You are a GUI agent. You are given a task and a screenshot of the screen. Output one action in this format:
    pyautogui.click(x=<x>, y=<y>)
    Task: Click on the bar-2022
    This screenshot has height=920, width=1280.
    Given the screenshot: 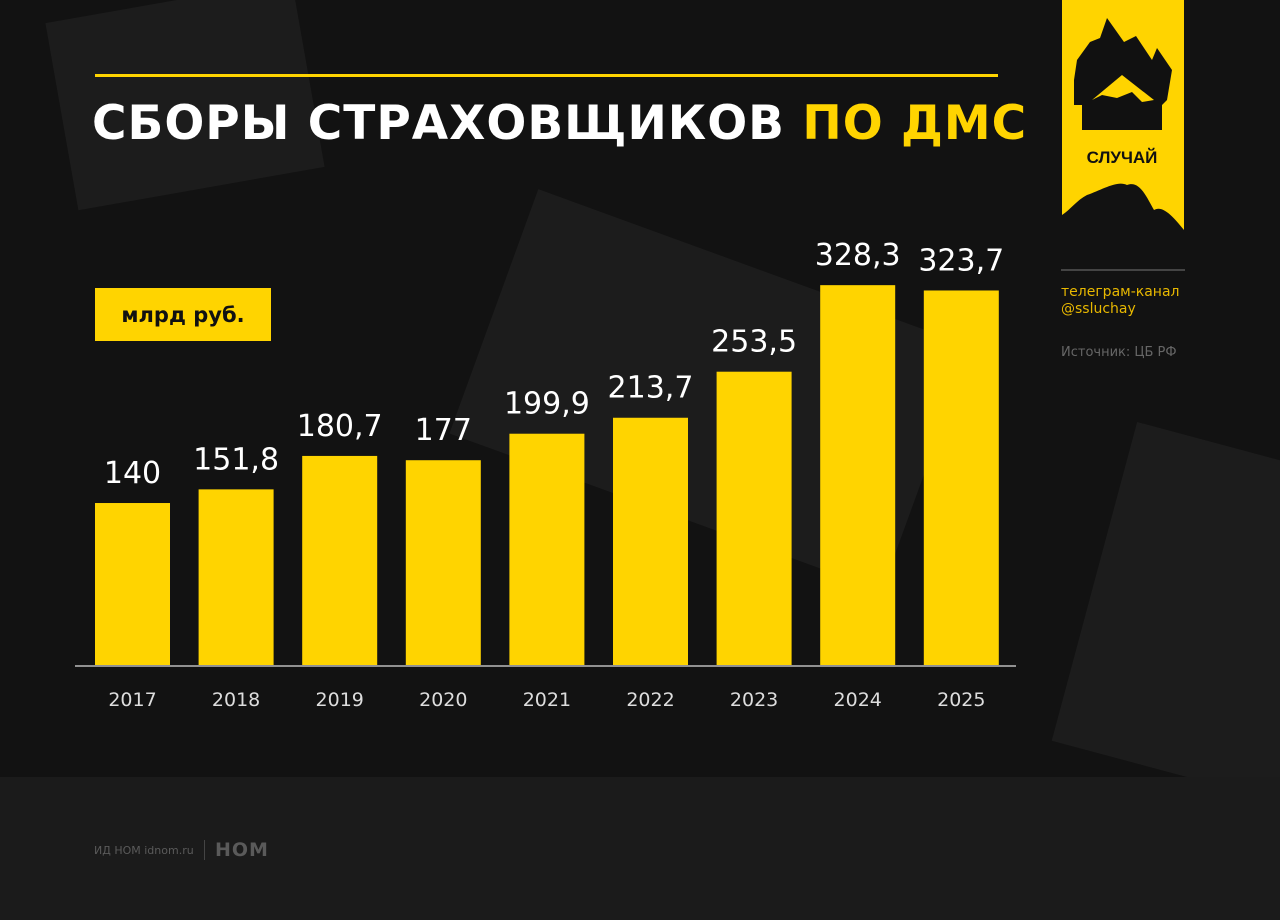 What is the action you would take?
    pyautogui.click(x=650, y=541)
    